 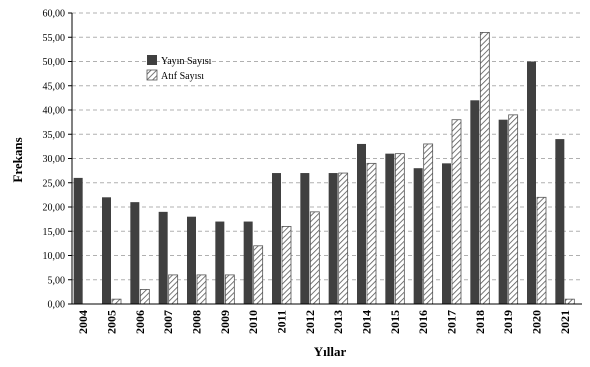 What do you see at coordinates (225, 322) in the screenshot?
I see `x-tick-label: 2009` at bounding box center [225, 322].